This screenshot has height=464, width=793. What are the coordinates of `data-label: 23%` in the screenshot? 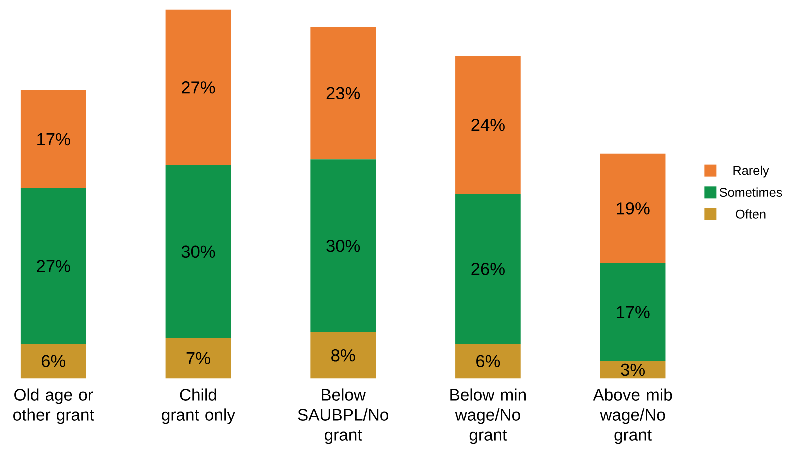 It's located at (343, 93).